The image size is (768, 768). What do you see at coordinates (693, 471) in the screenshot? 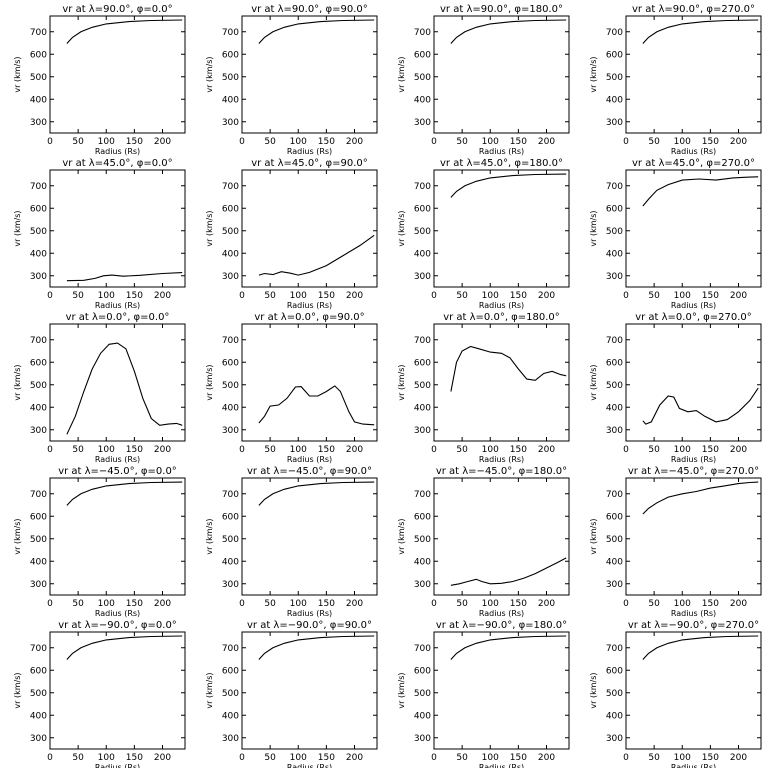
I see `panel-title: vr at λ=−45.0°, φ=270.0°` at bounding box center [693, 471].